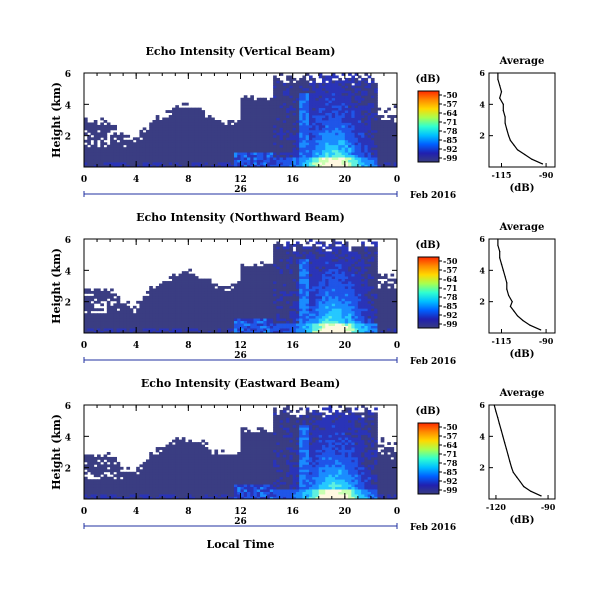  What do you see at coordinates (240, 180) in the screenshot?
I see `x-tick-label: 12` at bounding box center [240, 180].